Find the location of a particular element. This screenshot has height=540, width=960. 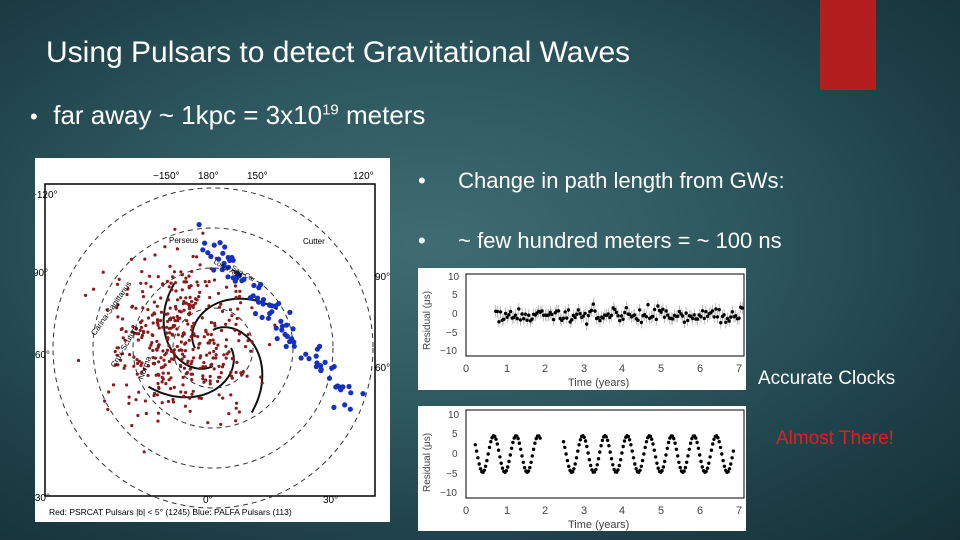

p1-ytick: 0 is located at coordinates (455, 314).